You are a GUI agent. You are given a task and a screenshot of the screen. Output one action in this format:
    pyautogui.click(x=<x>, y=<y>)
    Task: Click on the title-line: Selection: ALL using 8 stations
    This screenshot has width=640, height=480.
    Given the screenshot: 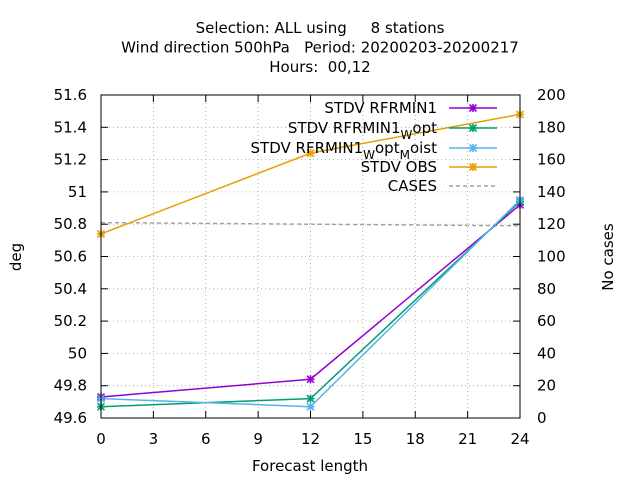 What is the action you would take?
    pyautogui.click(x=320, y=28)
    